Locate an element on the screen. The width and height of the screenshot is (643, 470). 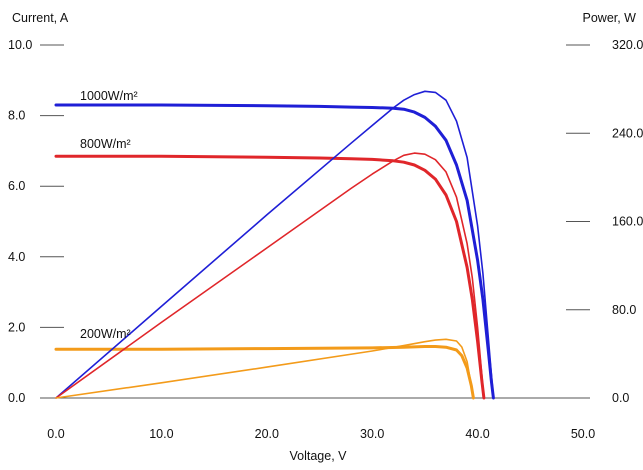
left-tick-label: 6.0 is located at coordinates (16, 186).